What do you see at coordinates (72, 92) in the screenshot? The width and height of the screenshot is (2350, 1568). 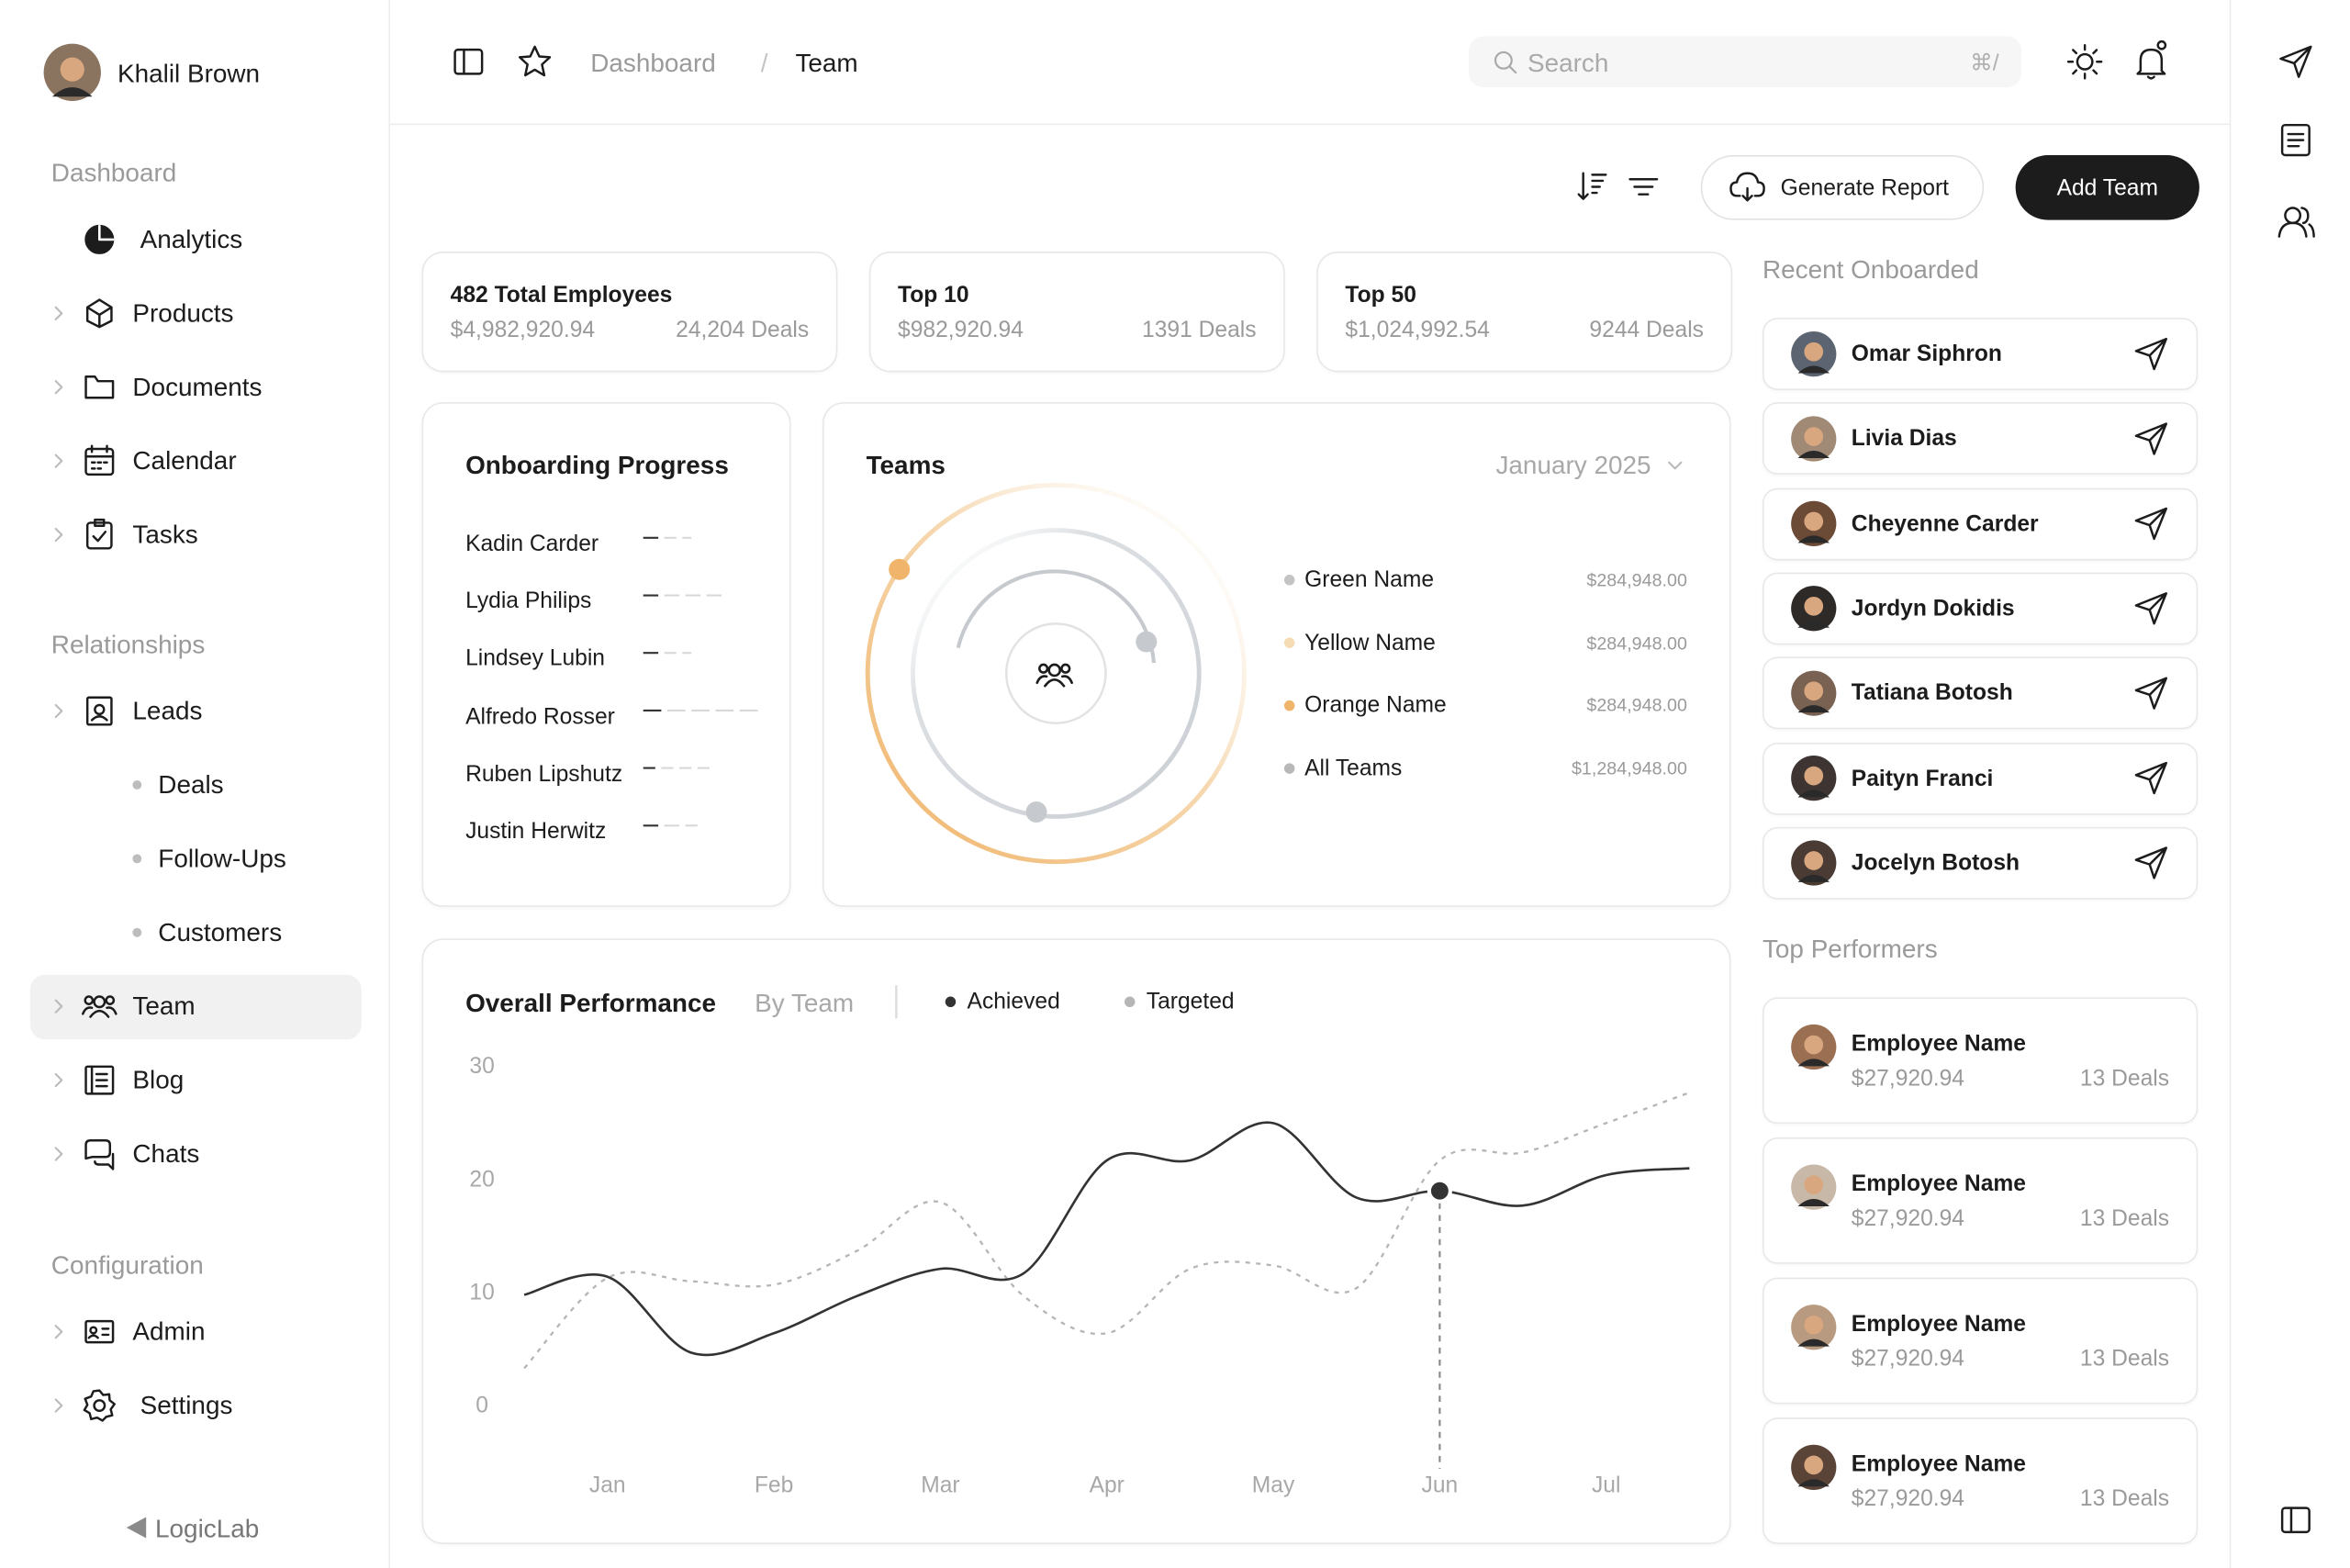 I see `avatar-body` at bounding box center [72, 92].